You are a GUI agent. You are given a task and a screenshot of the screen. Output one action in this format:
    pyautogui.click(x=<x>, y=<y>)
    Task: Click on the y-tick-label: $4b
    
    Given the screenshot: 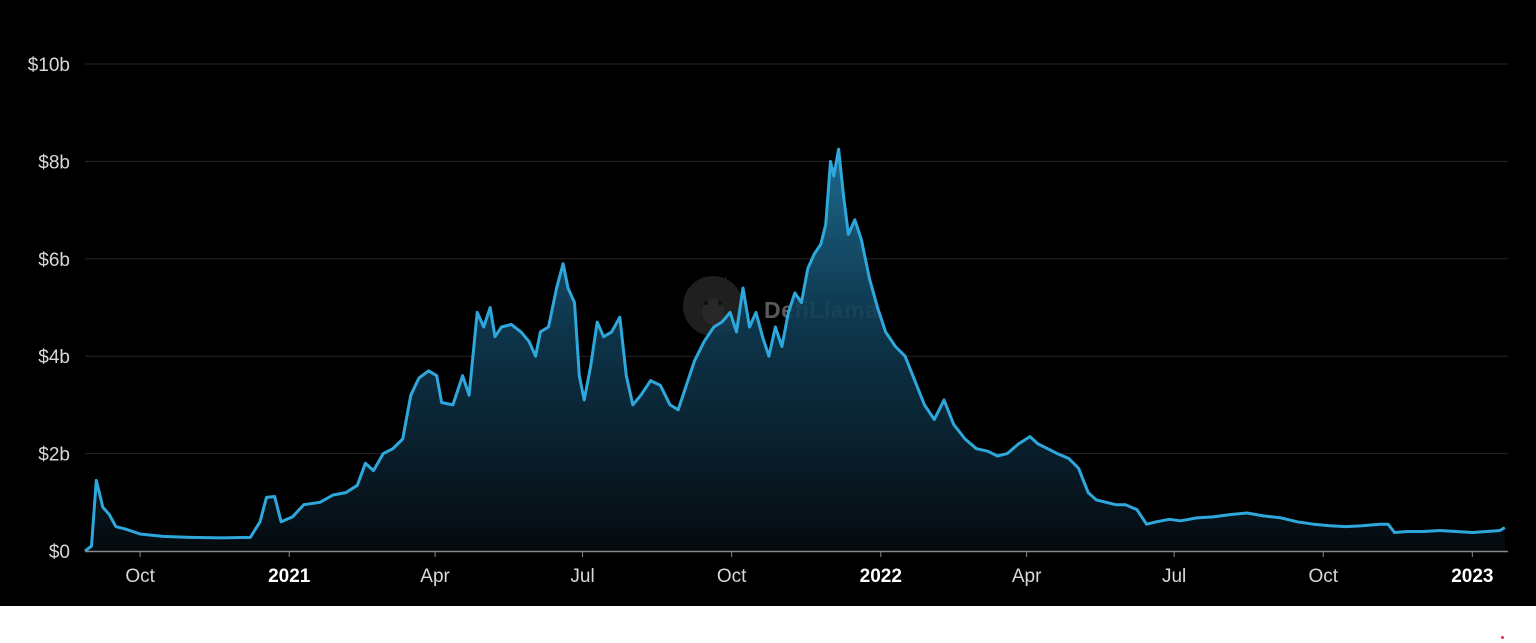 What is the action you would take?
    pyautogui.click(x=54, y=357)
    